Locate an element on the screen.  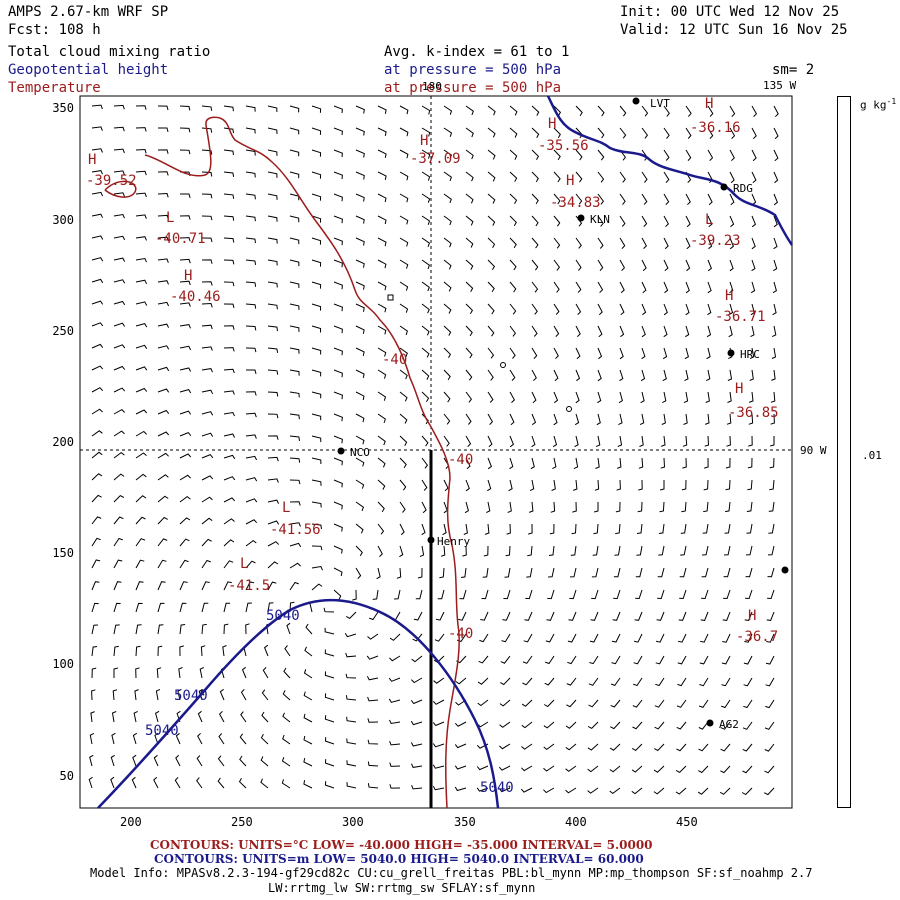
y-tick: 350 is located at coordinates (63, 108).